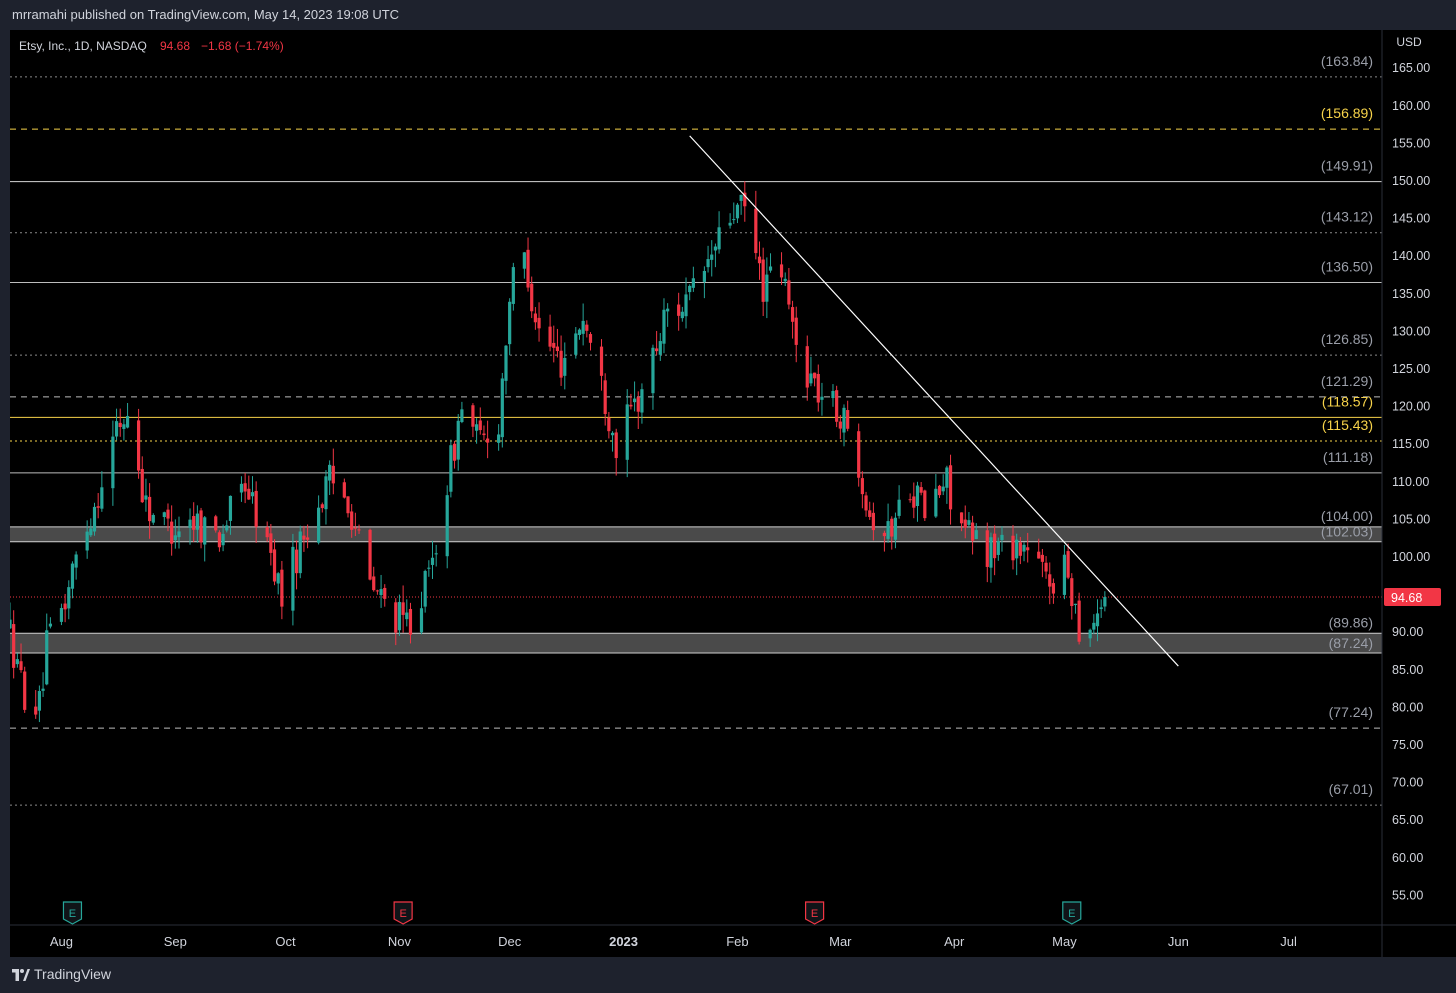 Image resolution: width=1456 pixels, height=993 pixels. Describe the element at coordinates (1347, 113) in the screenshot. I see `level-label: (156.89)` at that location.